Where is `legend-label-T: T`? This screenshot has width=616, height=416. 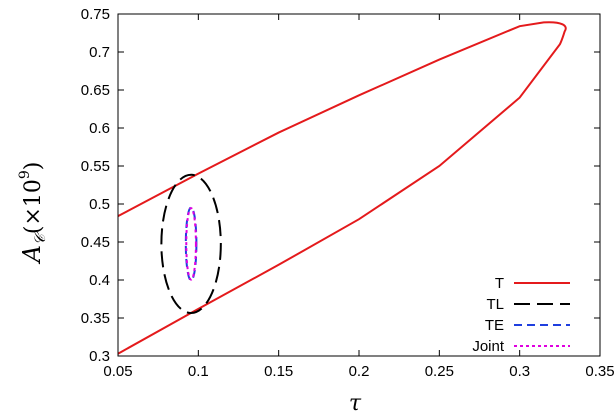 legend-label-T: T is located at coordinates (499, 283).